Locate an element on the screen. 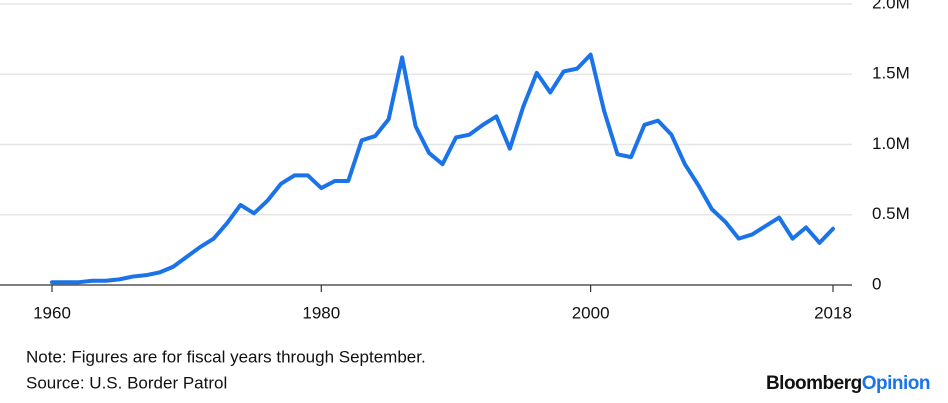  x-tick-label: 1980 is located at coordinates (321, 312).